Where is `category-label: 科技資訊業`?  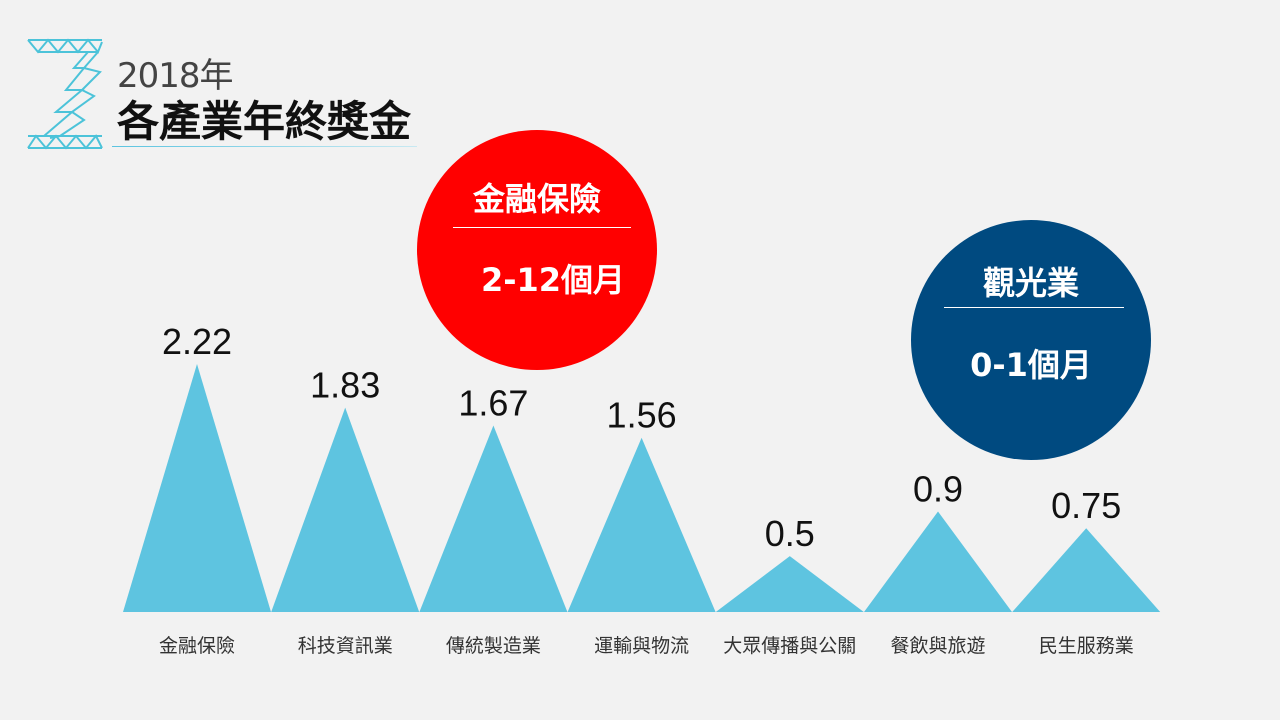
category-label: 科技資訊業 is located at coordinates (345, 646).